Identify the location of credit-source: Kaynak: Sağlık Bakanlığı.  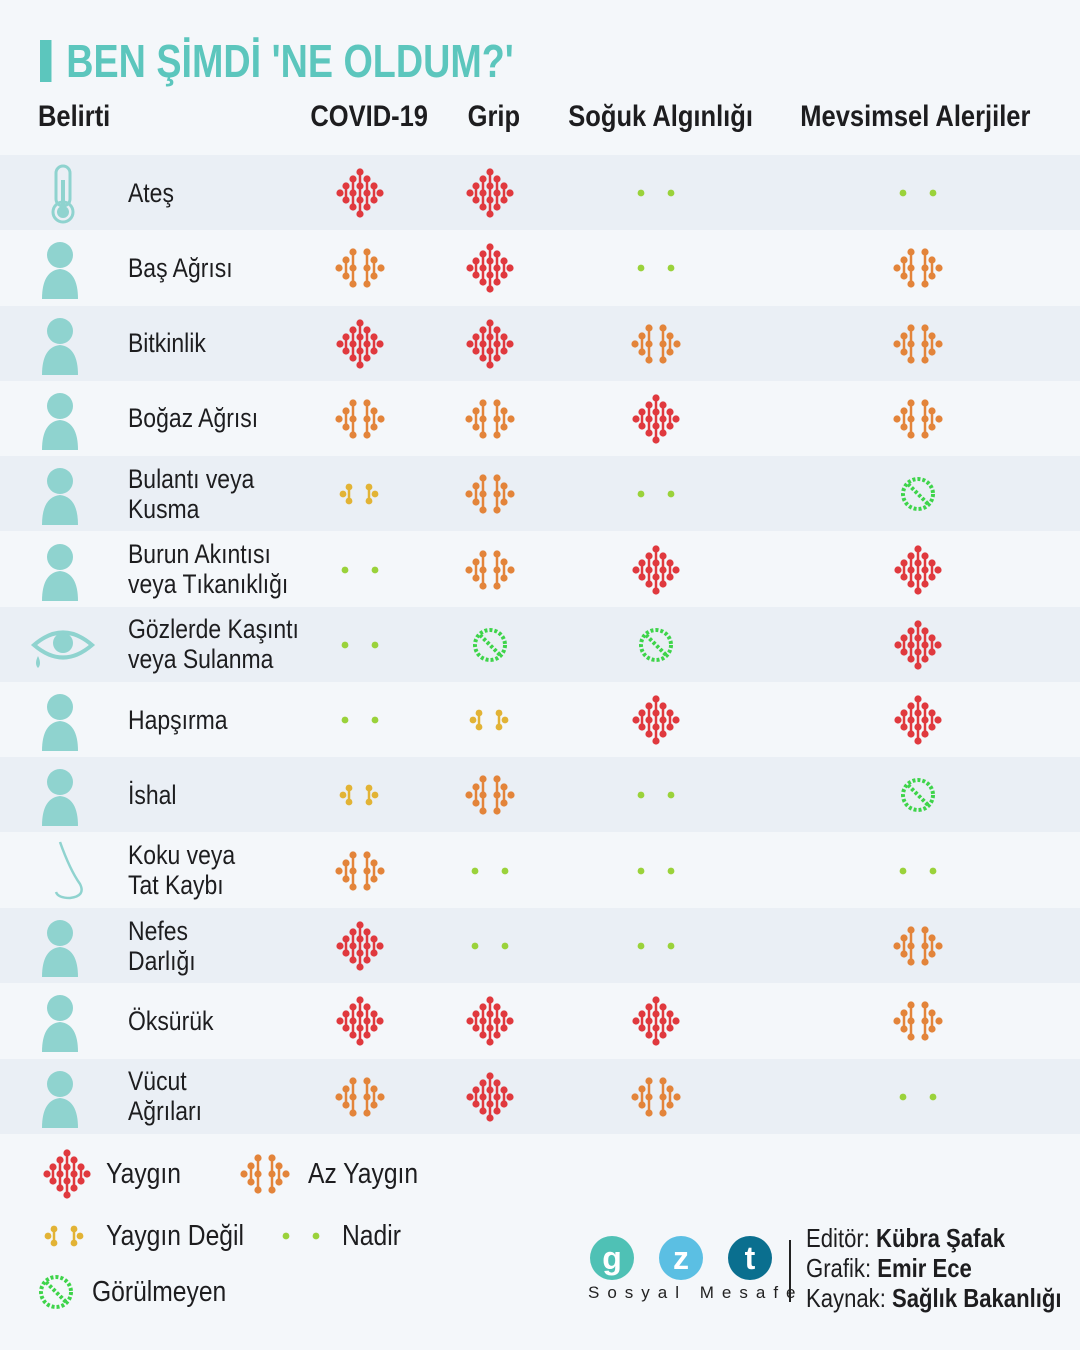
(934, 1298).